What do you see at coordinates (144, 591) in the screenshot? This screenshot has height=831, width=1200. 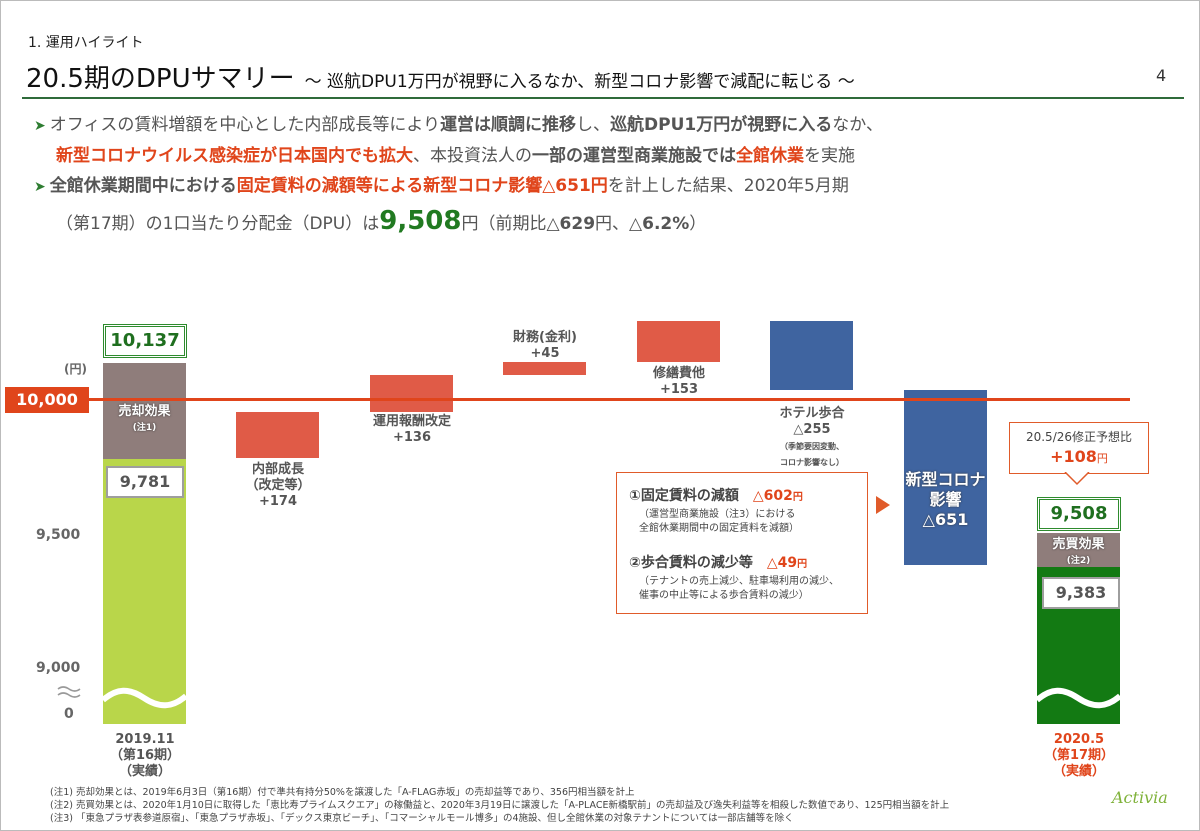 I see `bar-start-base` at bounding box center [144, 591].